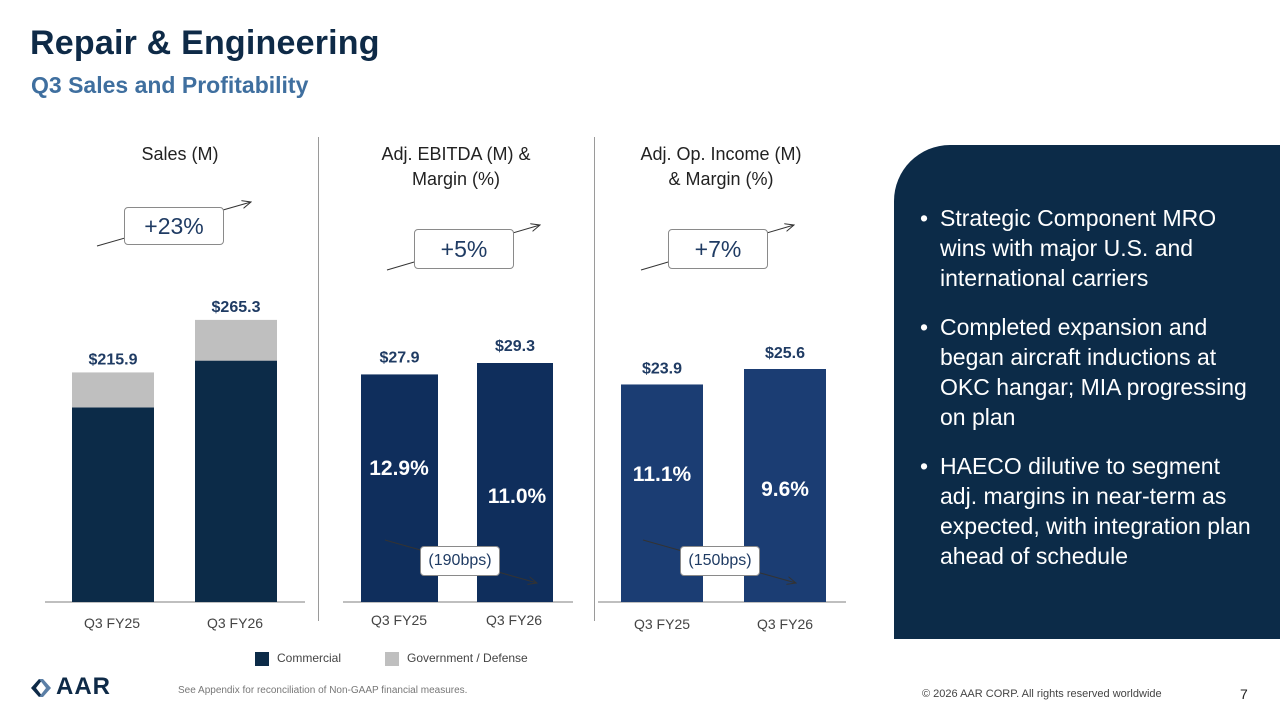  I want to click on ebitda-growth-callout: +5%, so click(464, 249).